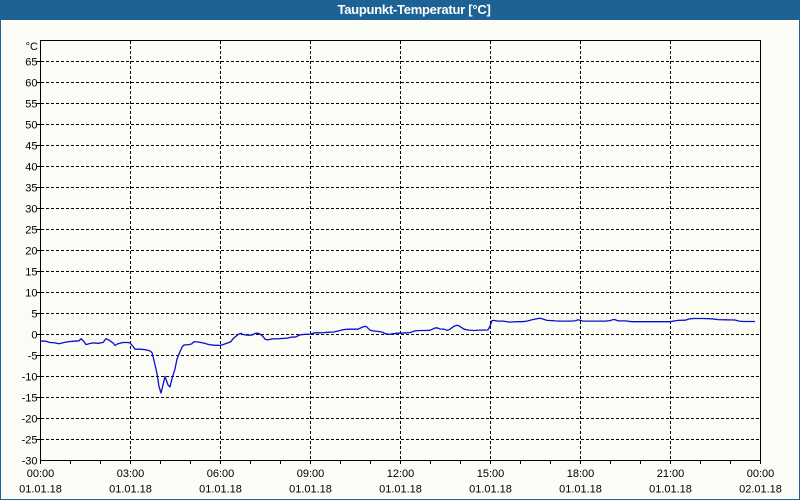 The image size is (800, 500). I want to click on svg-text: -30, so click(30, 461).